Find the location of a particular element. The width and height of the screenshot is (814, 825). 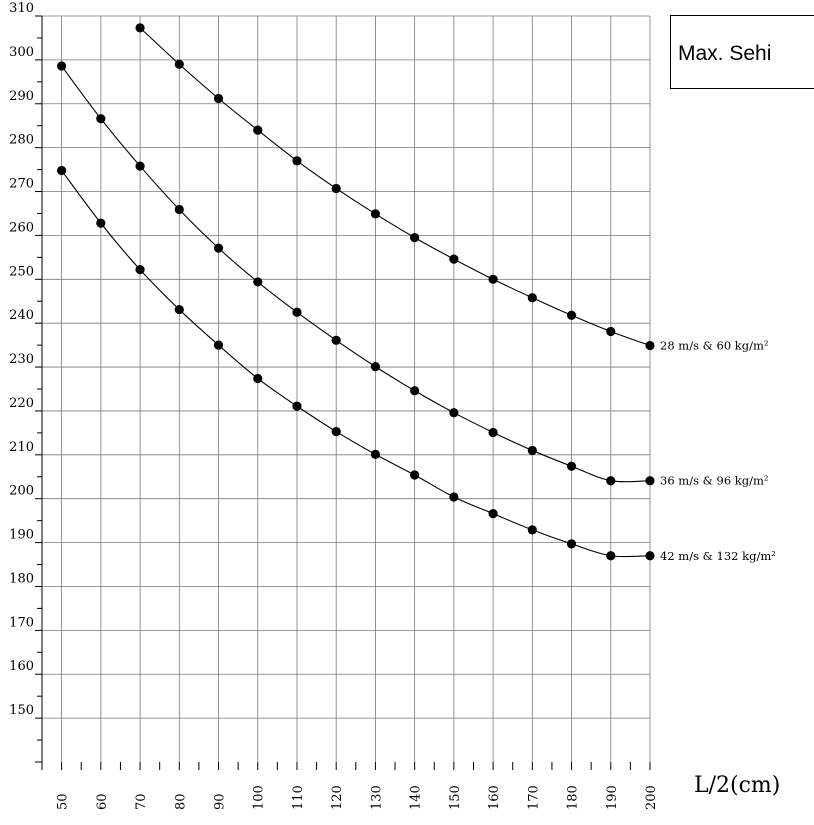

y-tick-label: 150 is located at coordinates (21, 710).